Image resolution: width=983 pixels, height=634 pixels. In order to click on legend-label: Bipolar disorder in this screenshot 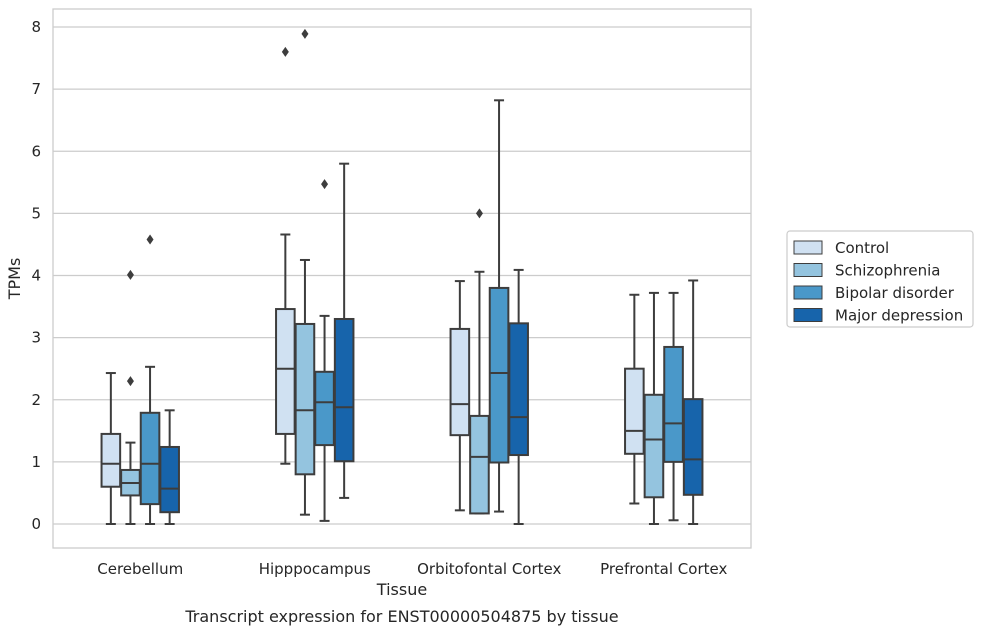, I will do `click(895, 293)`.